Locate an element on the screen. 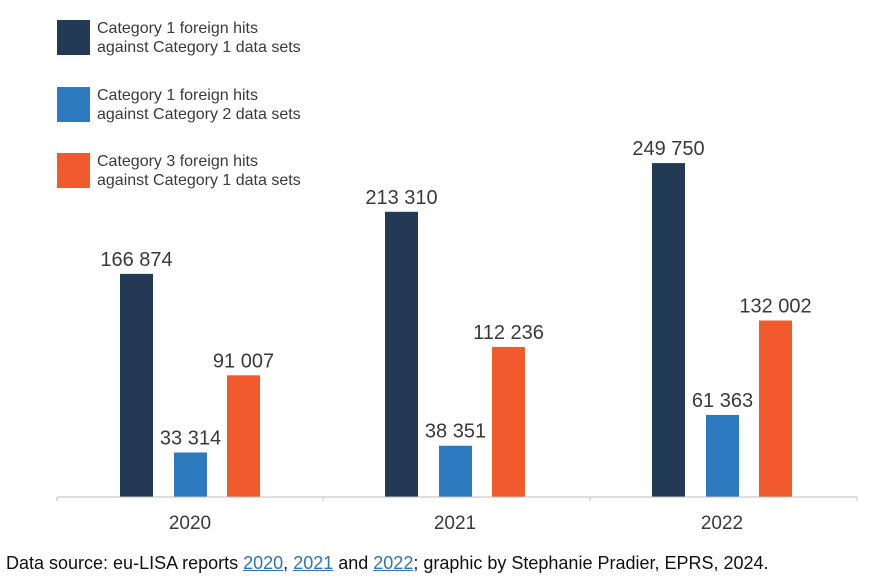 The height and width of the screenshot is (580, 871). caption-prefix: Data source: eu-LISA reports is located at coordinates (125, 563).